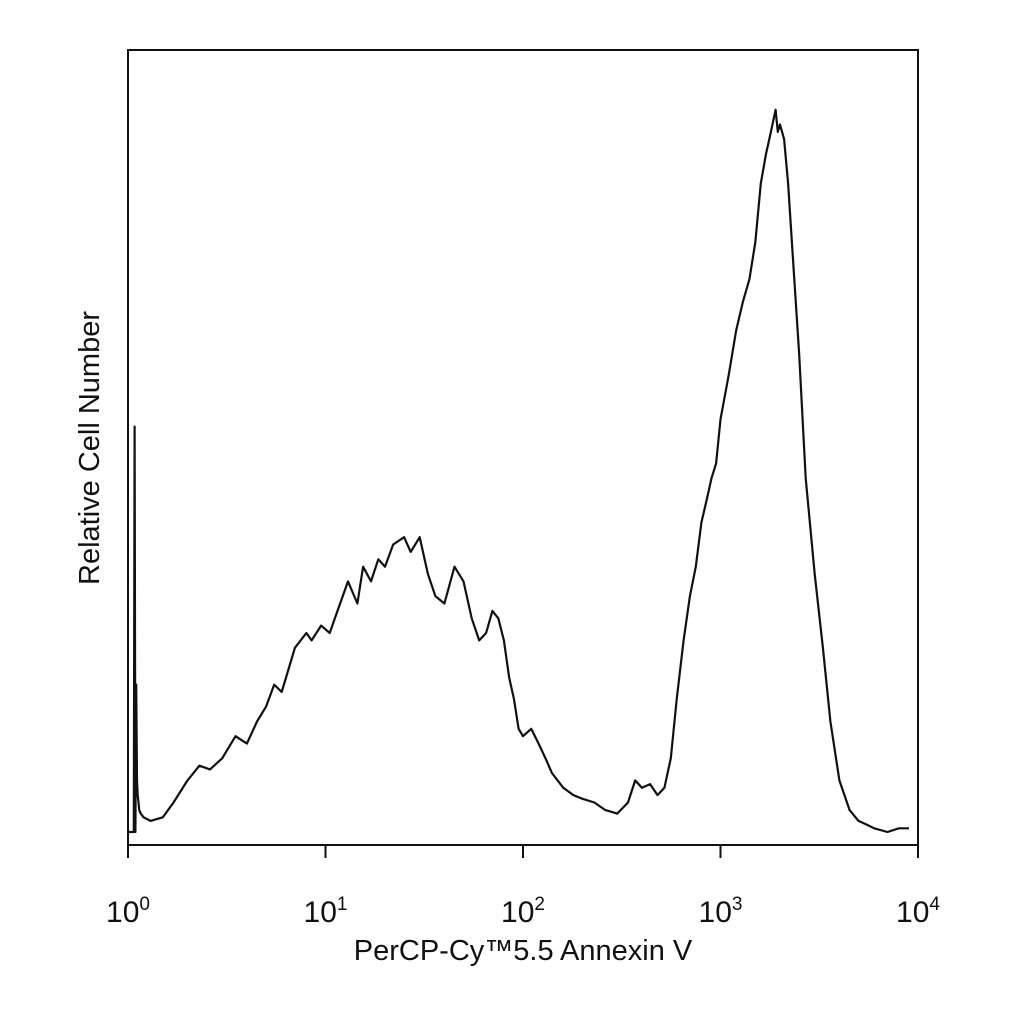  What do you see at coordinates (721, 911) in the screenshot?
I see `x-tick-label: 10³` at bounding box center [721, 911].